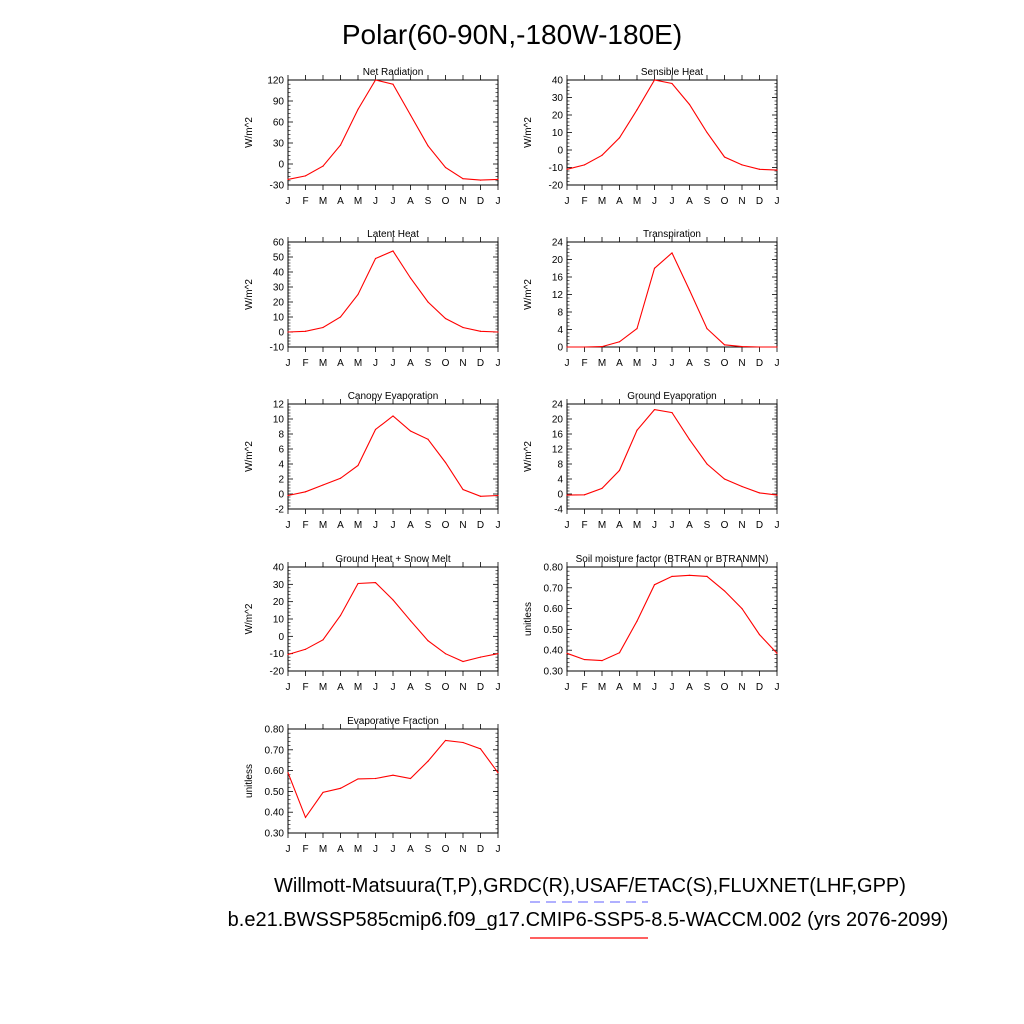 This screenshot has width=1024, height=1024. I want to click on y-tick-label: 60, so click(279, 123).